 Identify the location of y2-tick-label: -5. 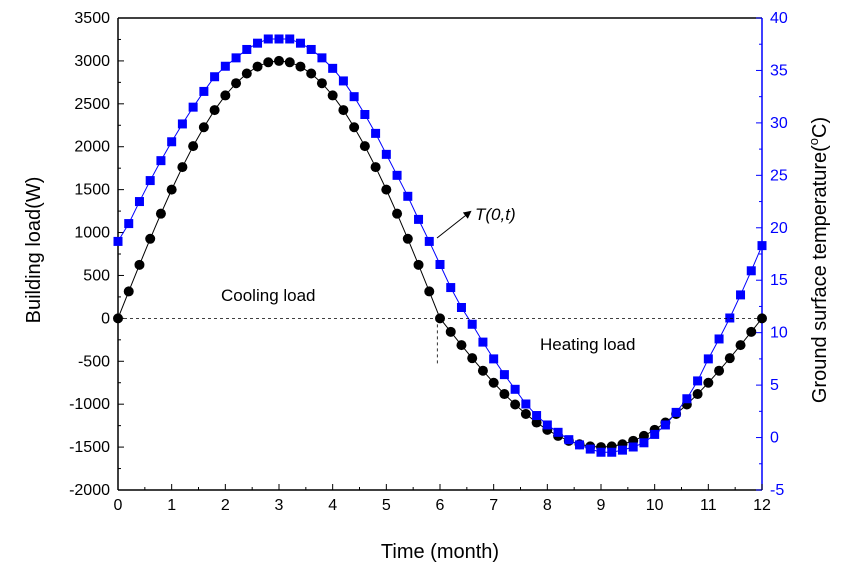
(777, 490).